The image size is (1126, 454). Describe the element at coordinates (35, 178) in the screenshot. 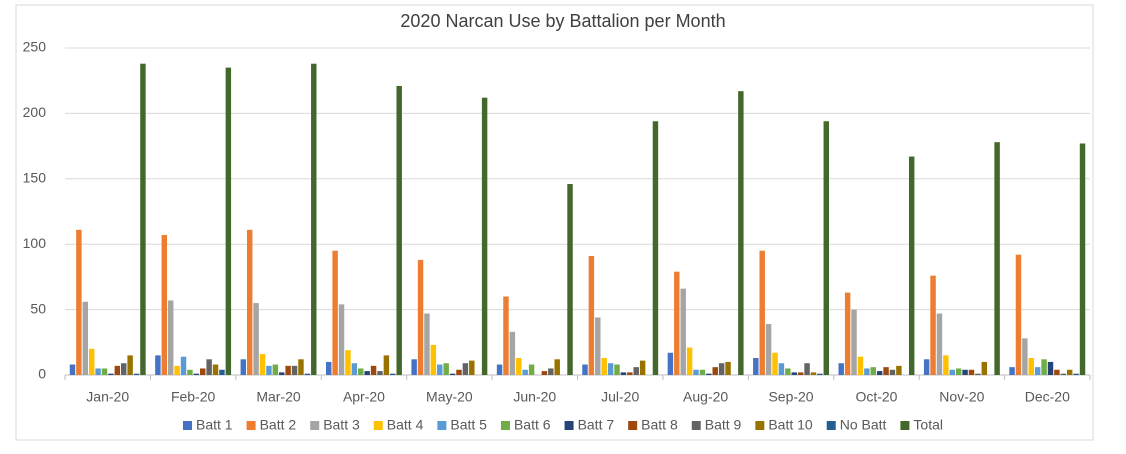

I see `y-tick-label: 150` at that location.